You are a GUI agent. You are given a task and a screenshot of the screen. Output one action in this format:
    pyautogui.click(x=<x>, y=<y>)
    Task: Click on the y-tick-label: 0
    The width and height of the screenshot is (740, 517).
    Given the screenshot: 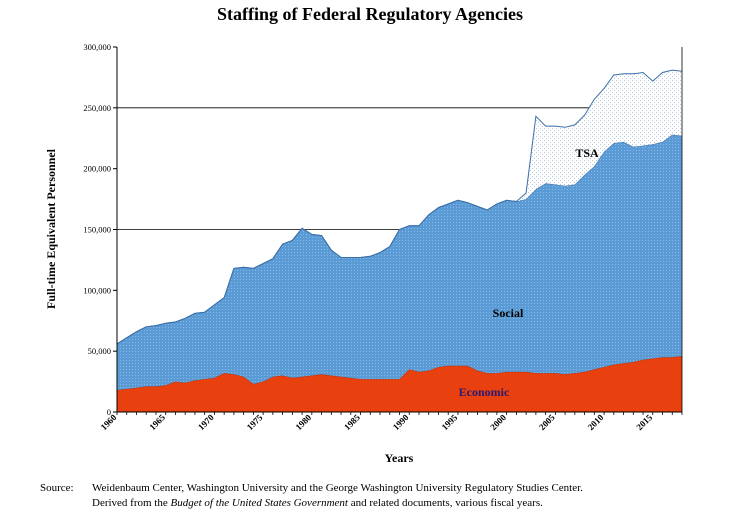 What is the action you would take?
    pyautogui.click(x=109, y=412)
    